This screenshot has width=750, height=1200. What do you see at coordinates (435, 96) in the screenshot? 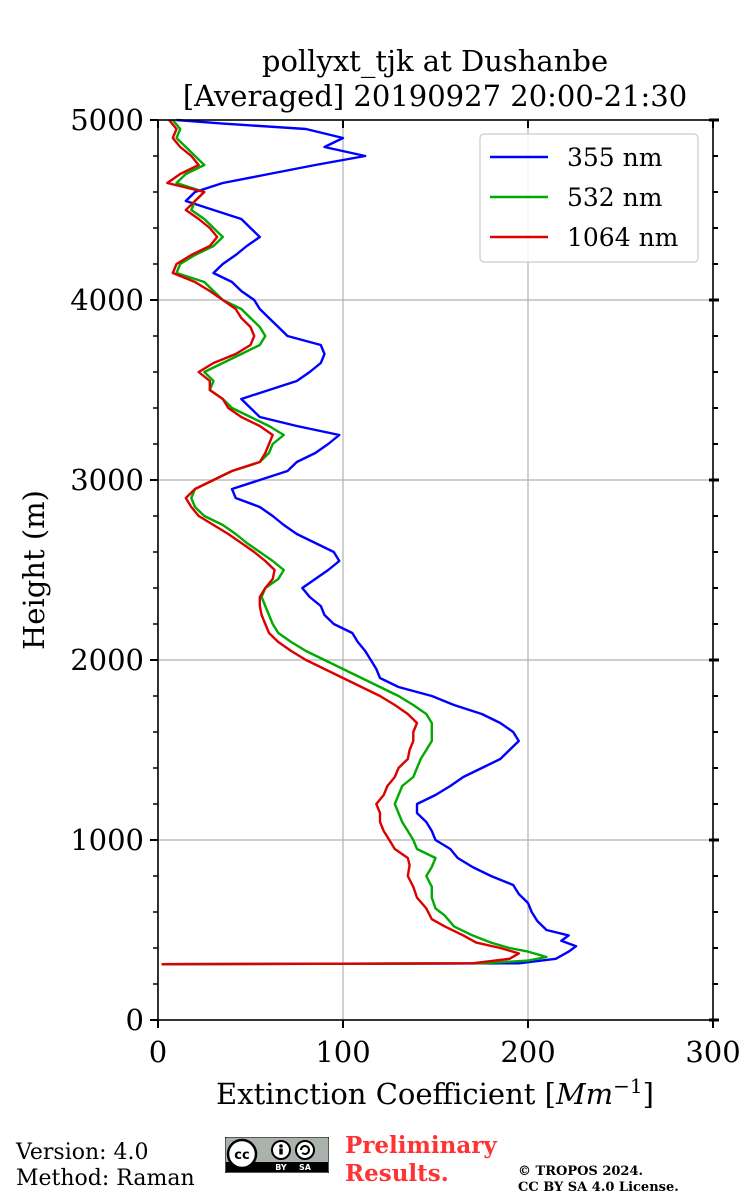
I see `chart-title-line2: [Averaged] 20190927 20:00-21:30` at bounding box center [435, 96].